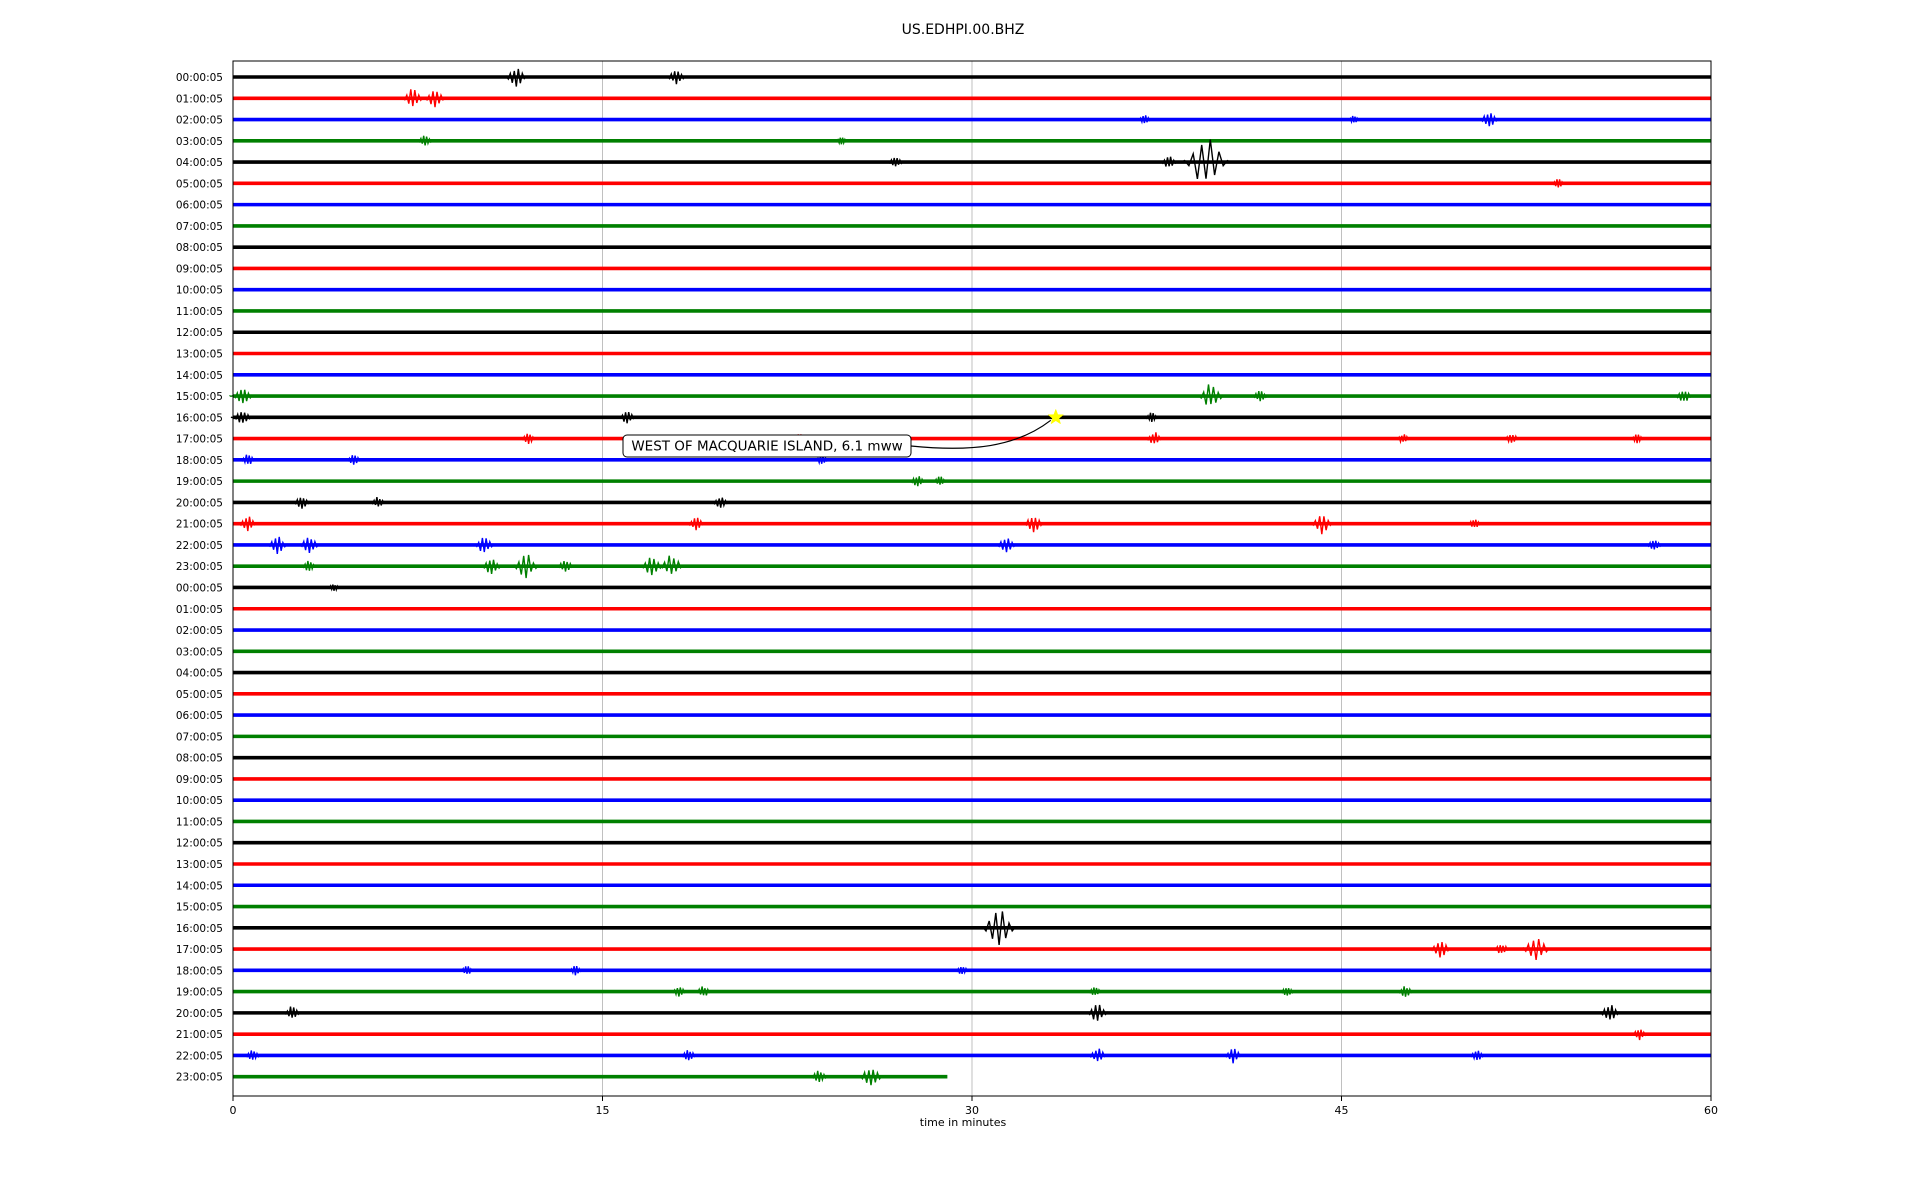 This screenshot has width=1920, height=1200. What do you see at coordinates (963, 1122) in the screenshot?
I see `x-axis-label: time in minutes` at bounding box center [963, 1122].